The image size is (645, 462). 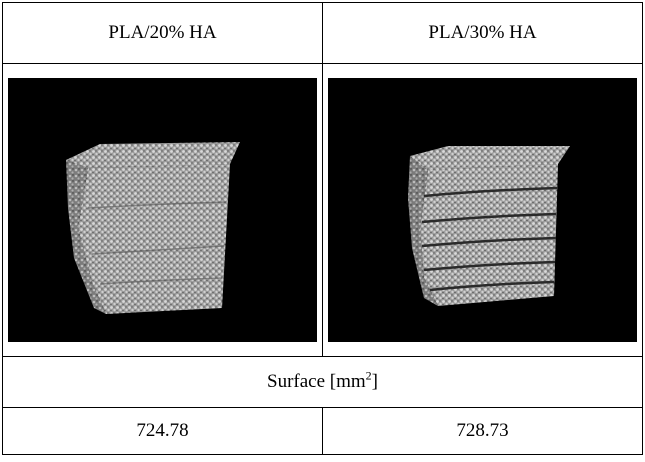 I want to click on surface-value-pla20: 724.78, so click(x=162, y=431).